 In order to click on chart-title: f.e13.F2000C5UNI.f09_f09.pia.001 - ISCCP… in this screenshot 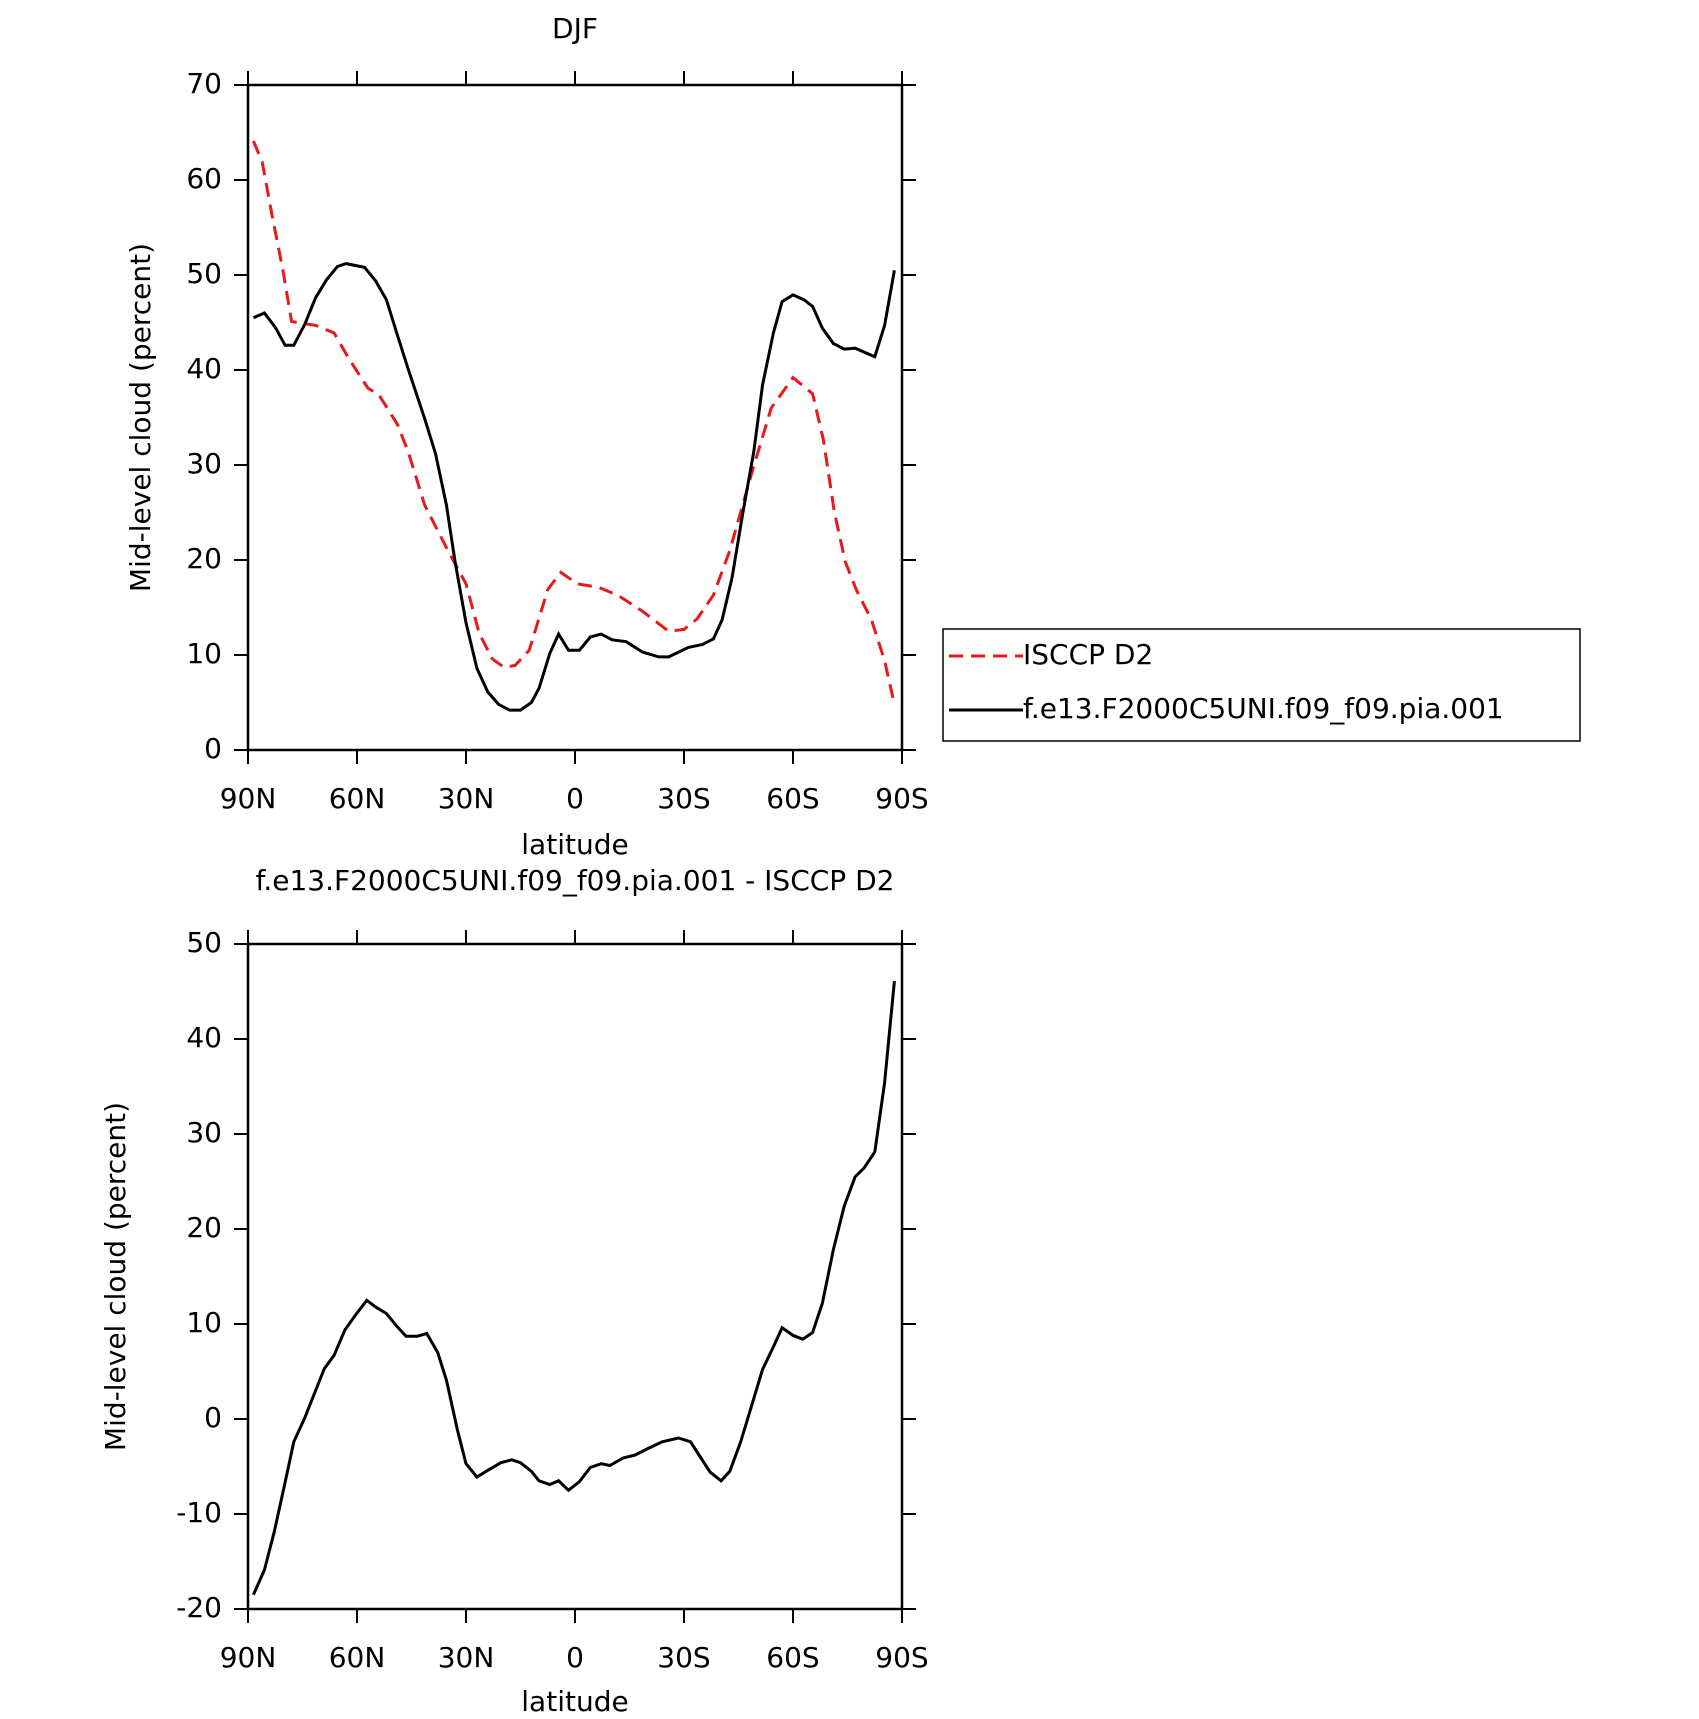, I will do `click(575, 880)`.